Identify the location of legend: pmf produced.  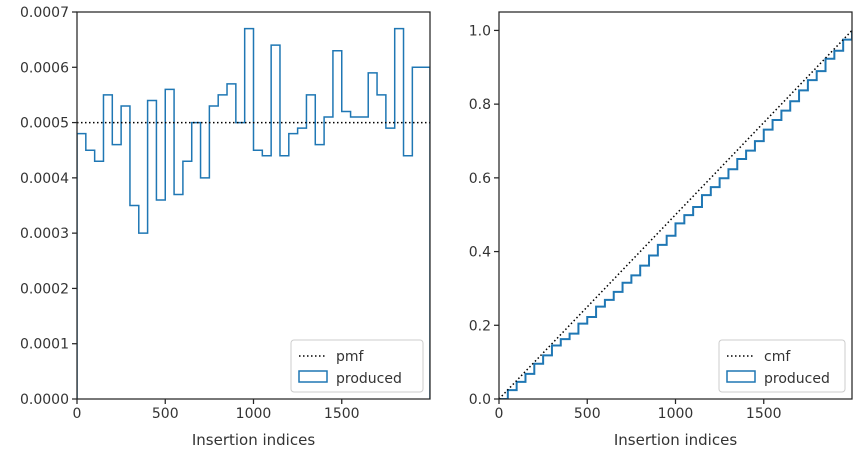
(357, 366).